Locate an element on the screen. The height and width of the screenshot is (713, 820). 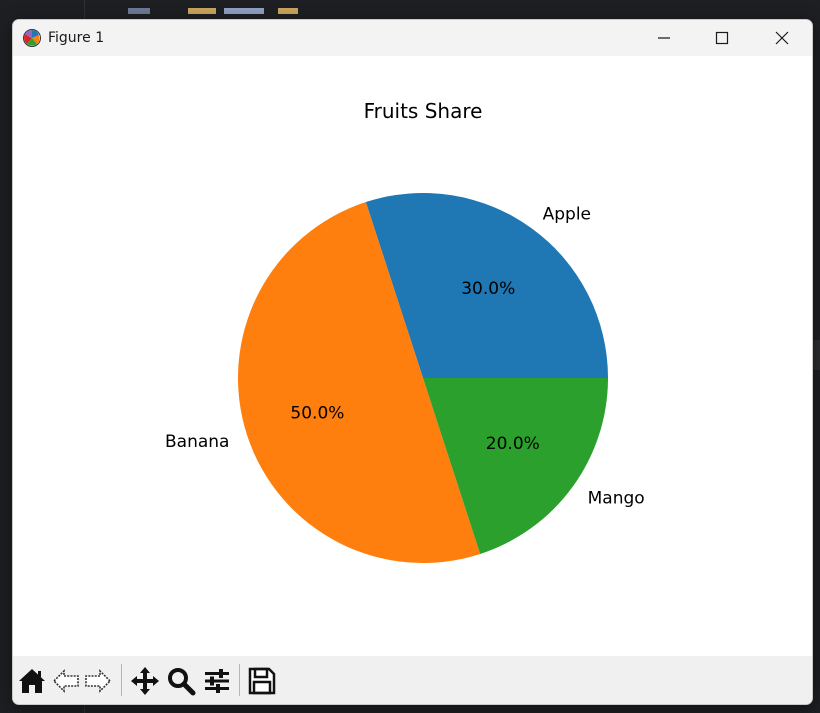
maximize-icon is located at coordinates (722, 38).